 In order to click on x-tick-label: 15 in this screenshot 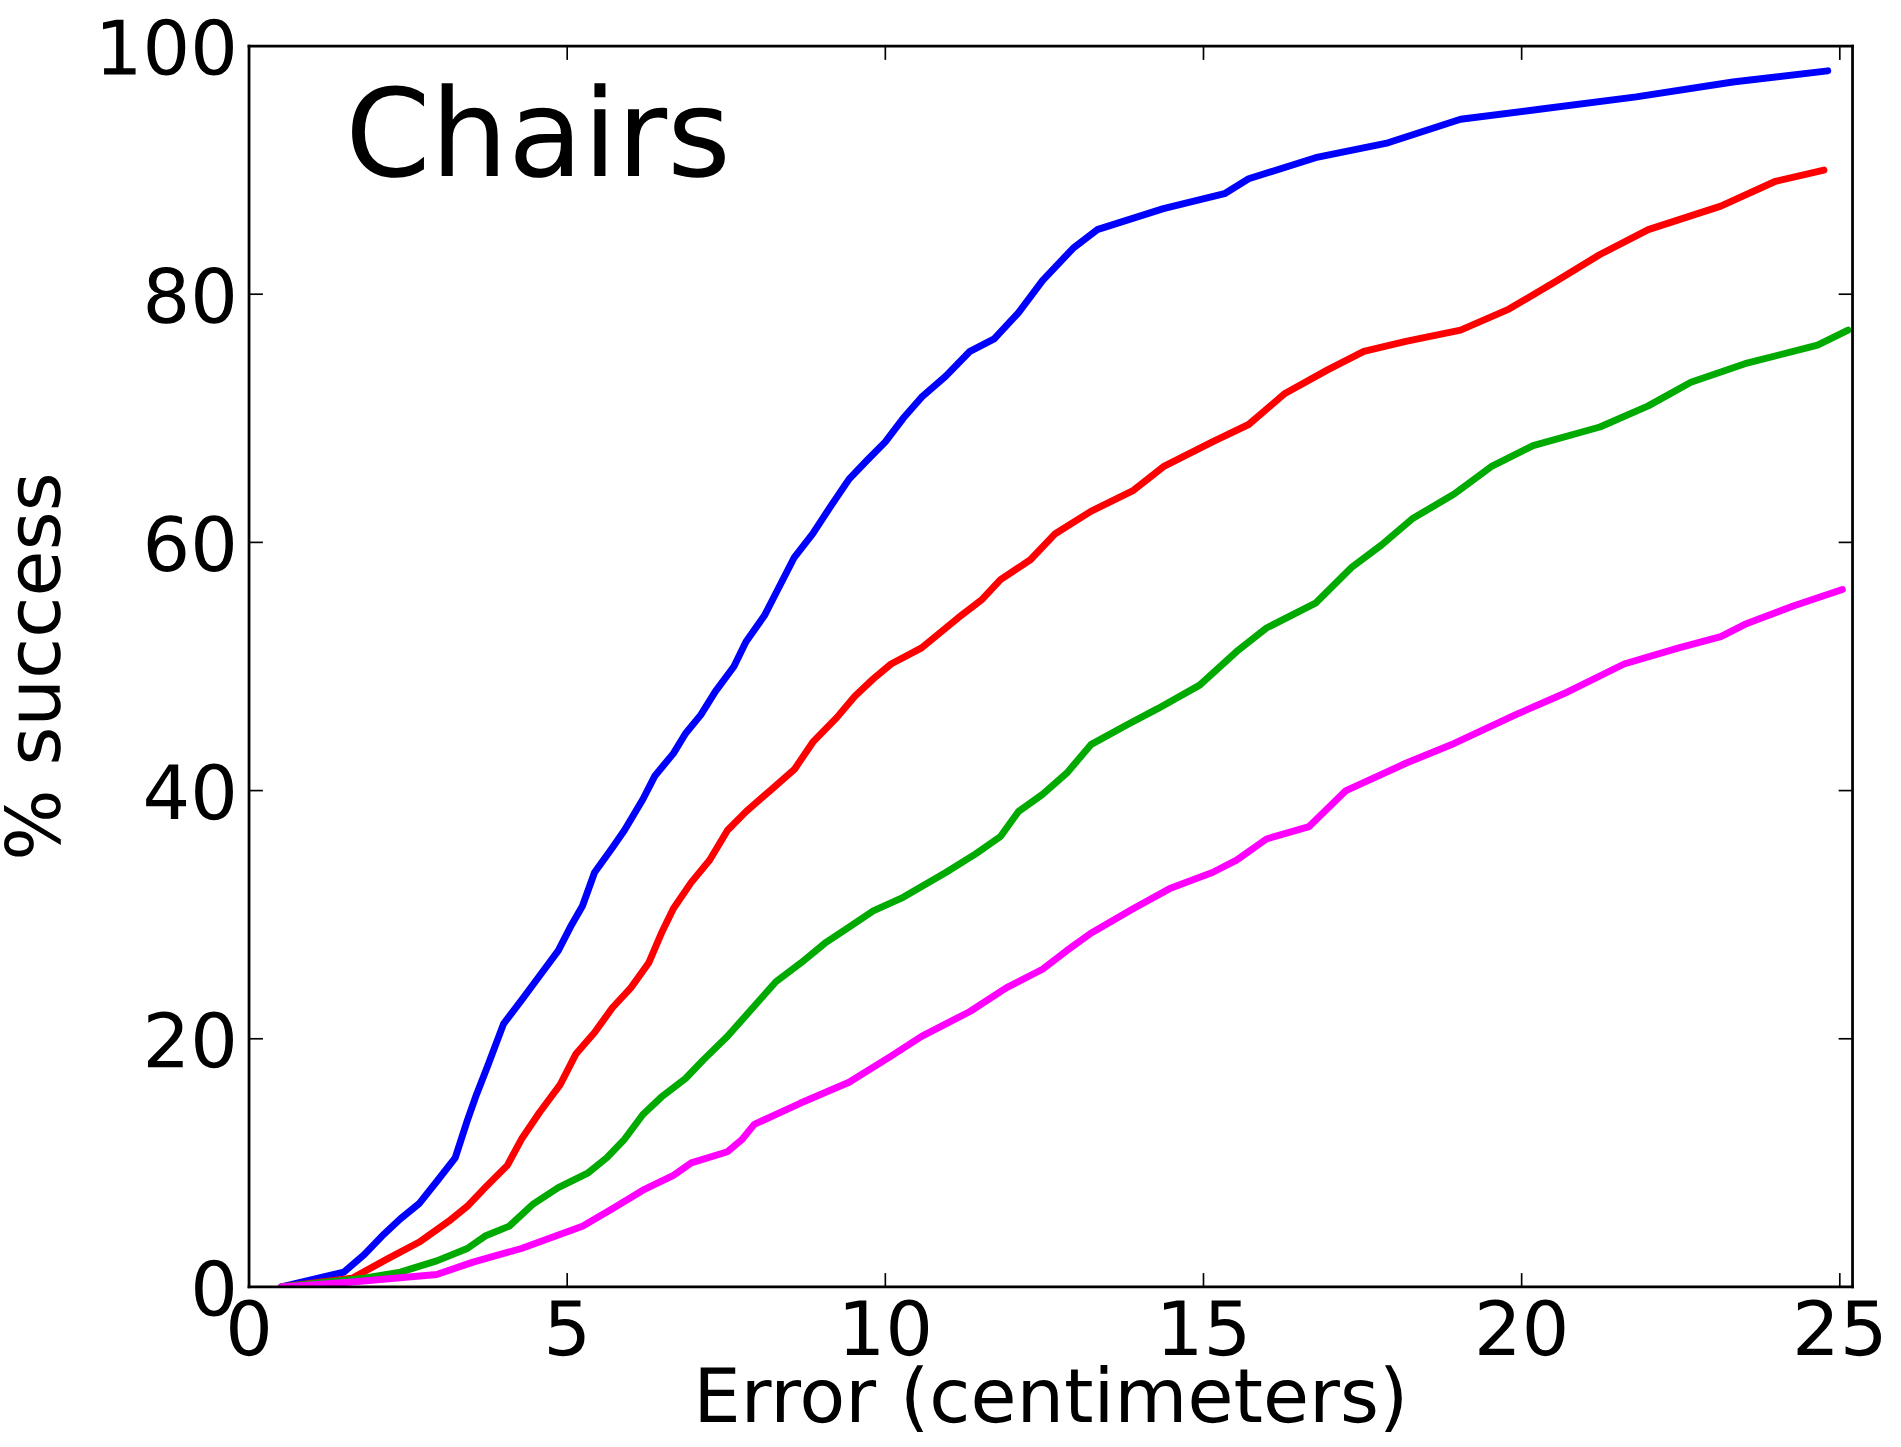, I will do `click(1204, 1328)`.